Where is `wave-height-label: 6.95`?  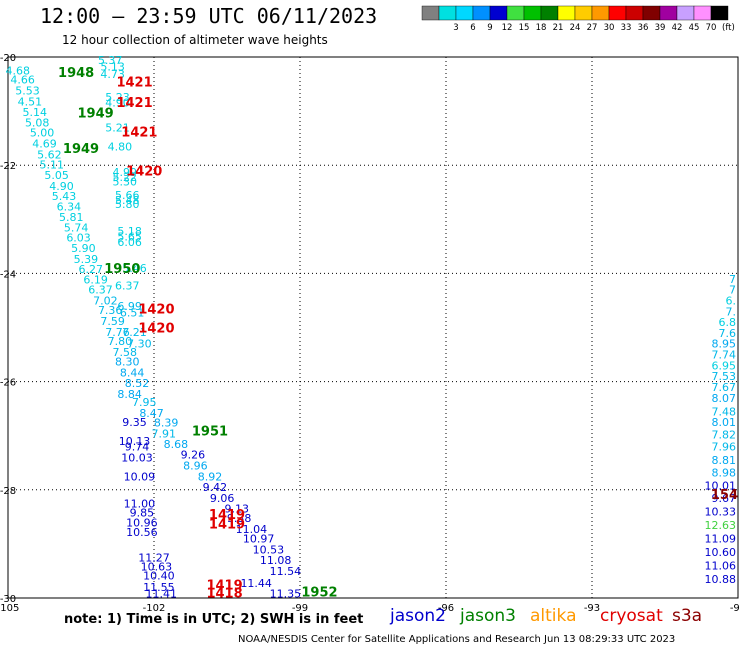 wave-height-label: 6.95 is located at coordinates (724, 365).